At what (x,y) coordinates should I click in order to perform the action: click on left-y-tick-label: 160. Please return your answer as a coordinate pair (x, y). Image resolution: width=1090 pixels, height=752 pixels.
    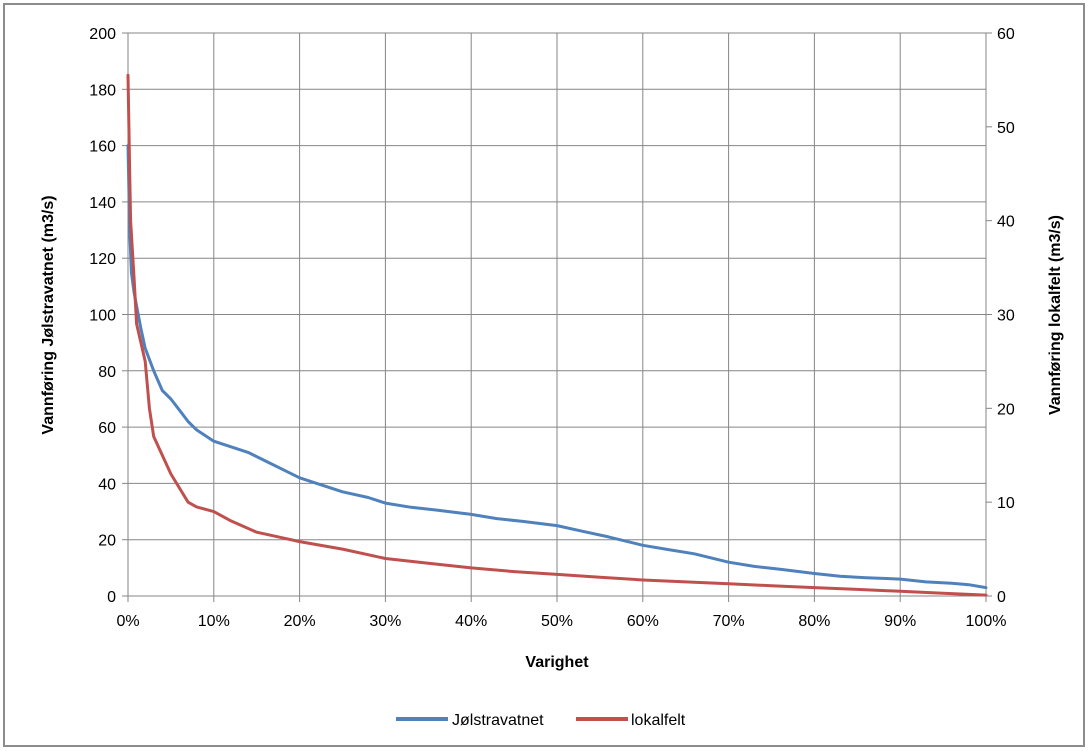
    Looking at the image, I should click on (102, 147).